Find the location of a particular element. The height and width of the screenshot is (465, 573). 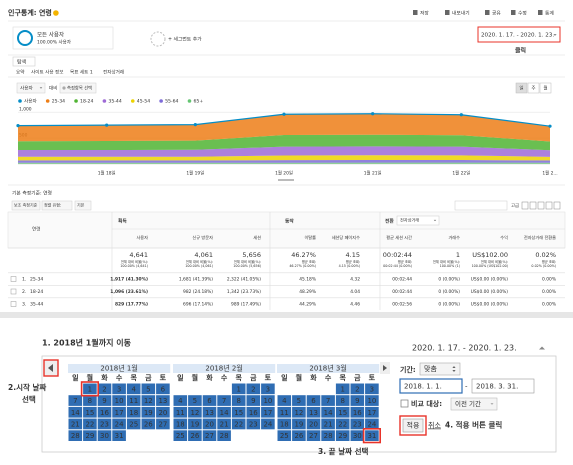

add-segment-circle is located at coordinates (158, 39).